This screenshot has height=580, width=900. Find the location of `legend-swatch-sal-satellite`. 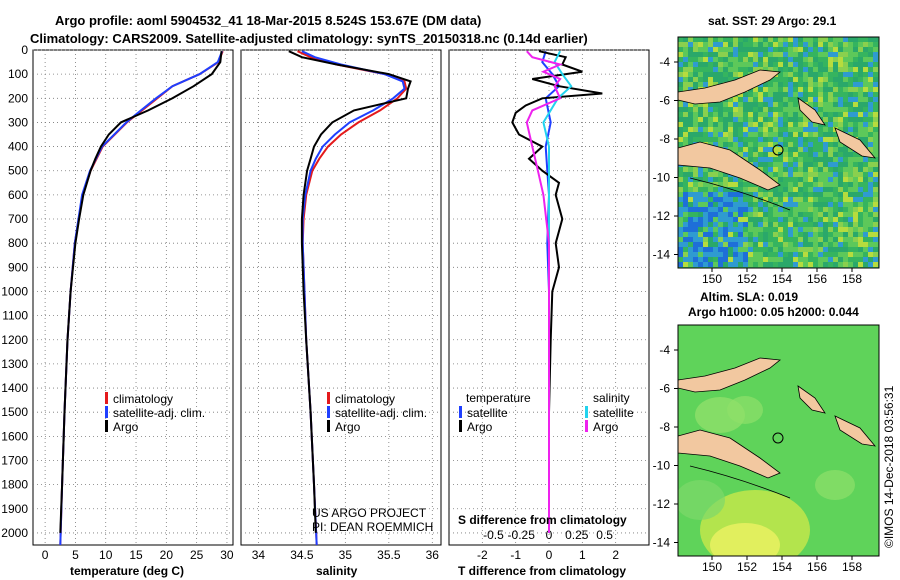

legend-swatch-sal-satellite is located at coordinates (586, 412).